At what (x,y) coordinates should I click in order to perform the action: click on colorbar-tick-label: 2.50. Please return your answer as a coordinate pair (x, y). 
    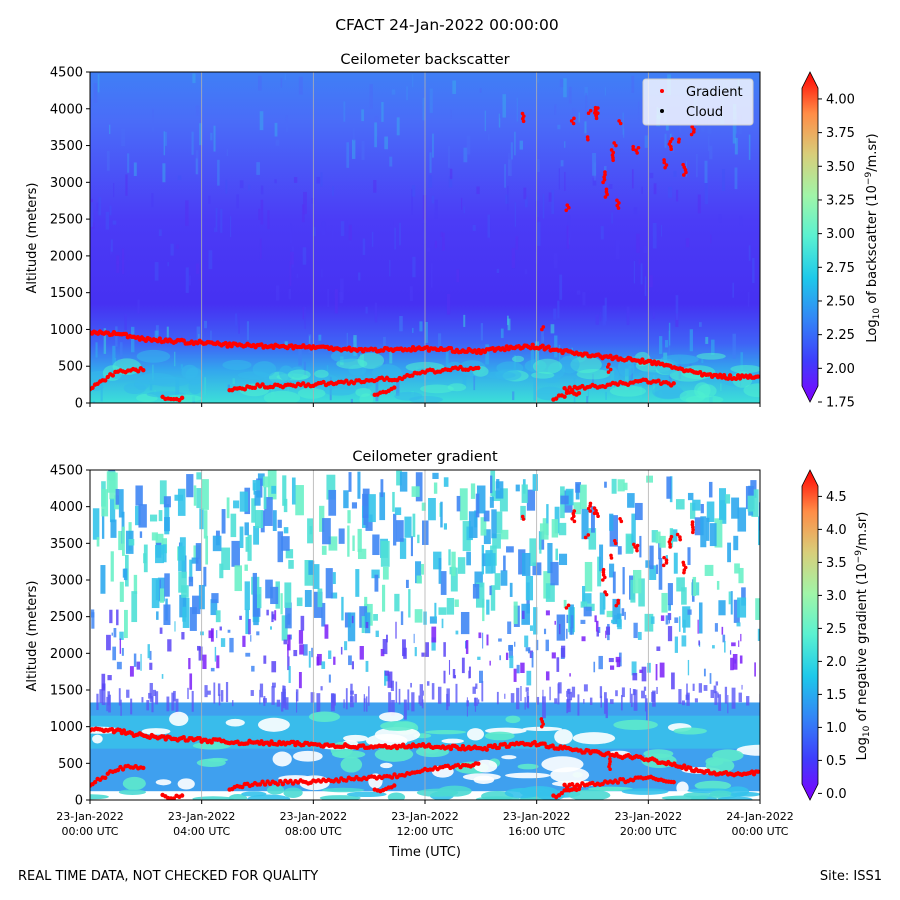
    Looking at the image, I should click on (840, 301).